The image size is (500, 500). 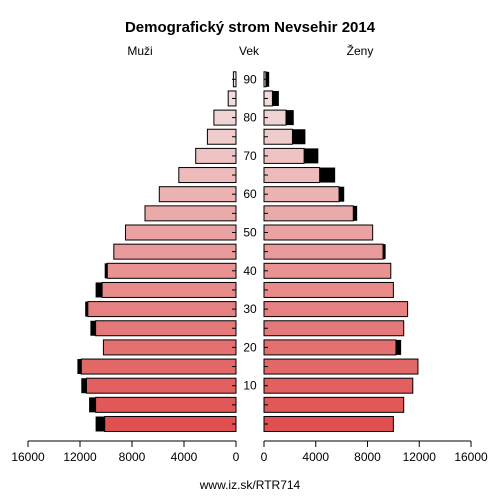 What do you see at coordinates (471, 457) in the screenshot?
I see `female-x-tick-label: 16000` at bounding box center [471, 457].